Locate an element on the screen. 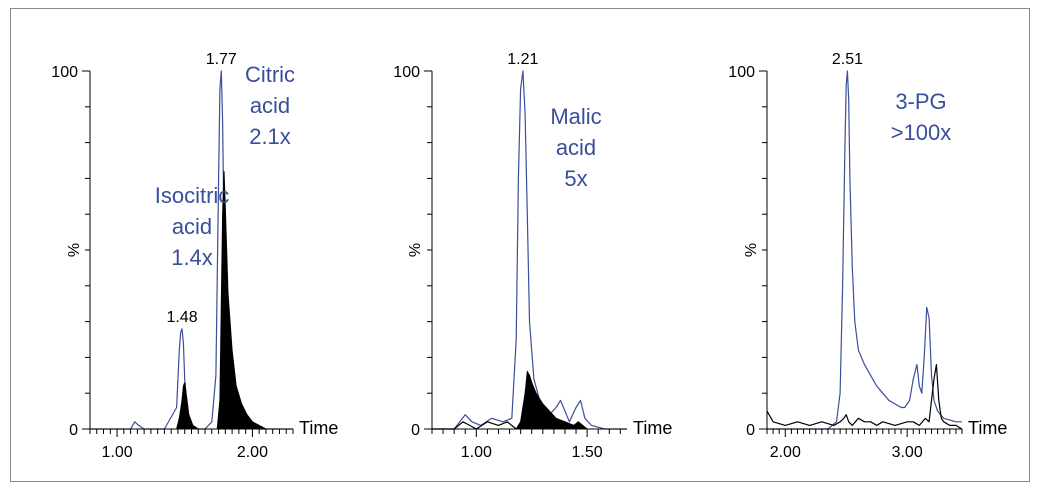 The height and width of the screenshot is (490, 1040). compound-annotation: 1.4x is located at coordinates (192, 257).